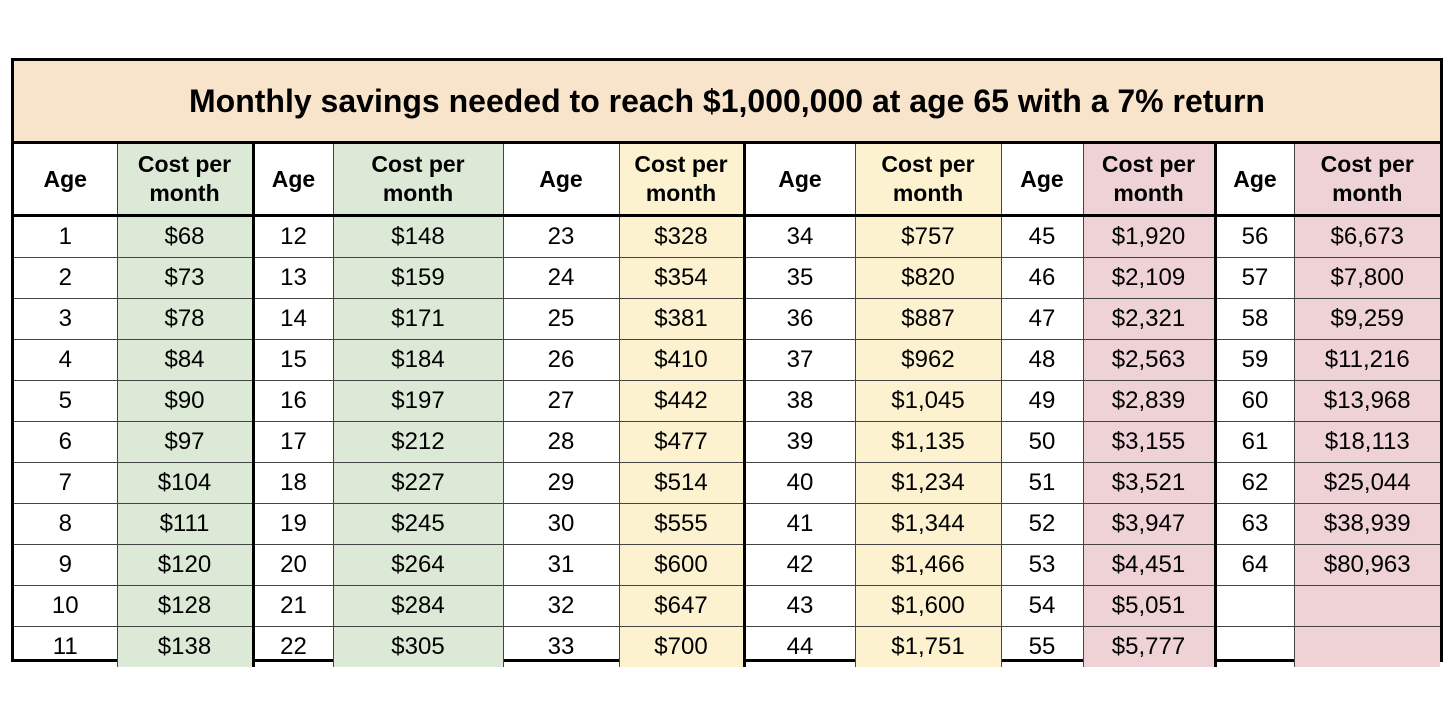 This screenshot has height=719, width=1456. What do you see at coordinates (185, 236) in the screenshot?
I see `cost-cell: $68` at bounding box center [185, 236].